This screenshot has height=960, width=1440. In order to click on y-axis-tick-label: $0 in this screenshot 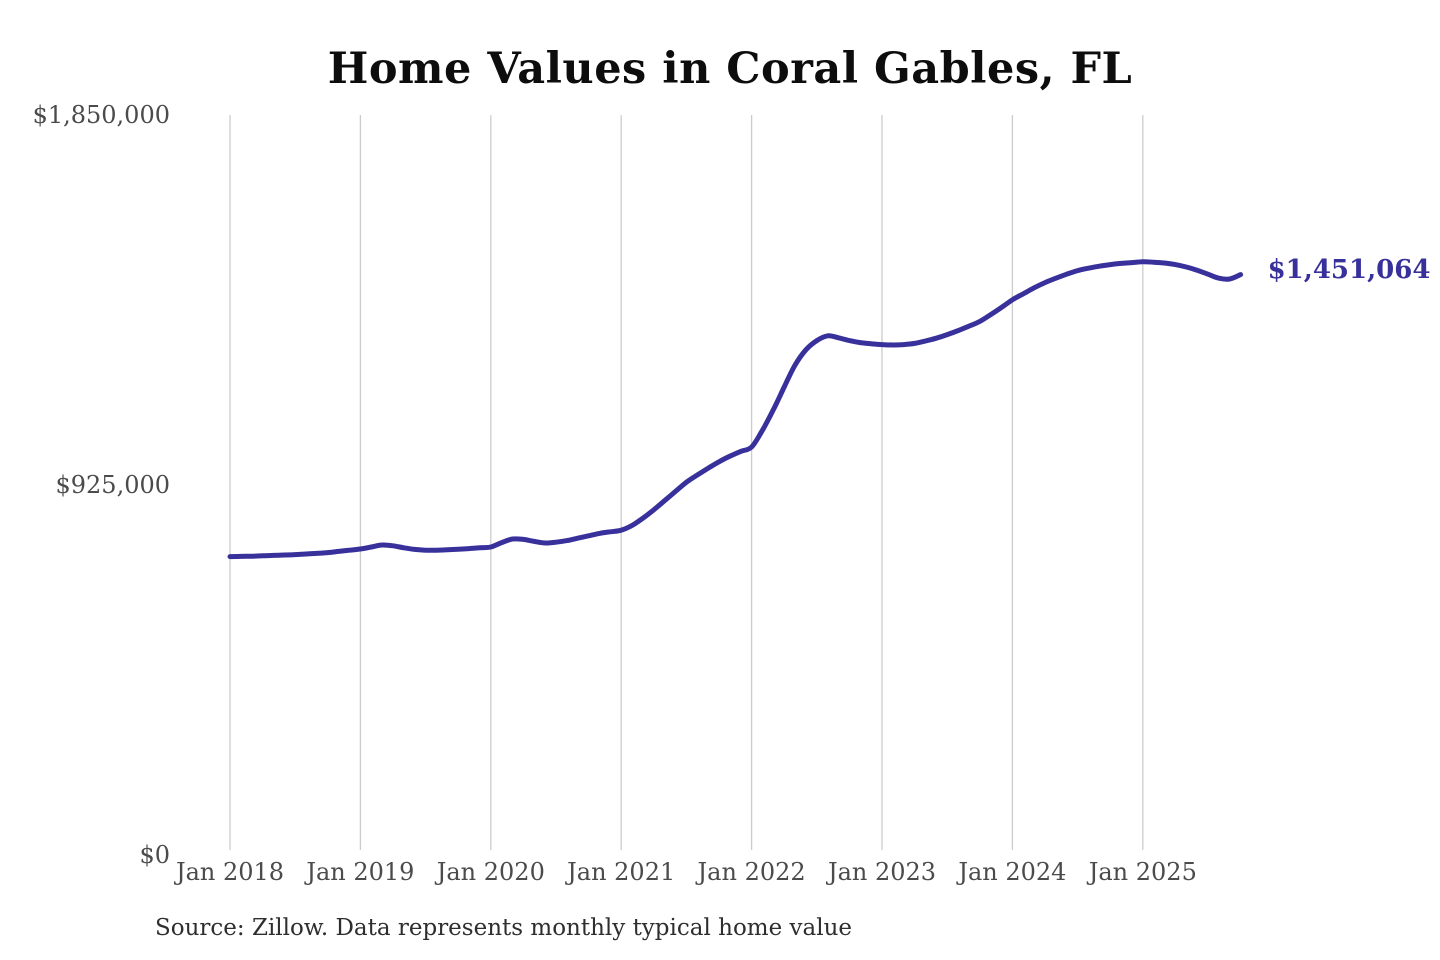, I will do `click(154, 855)`.